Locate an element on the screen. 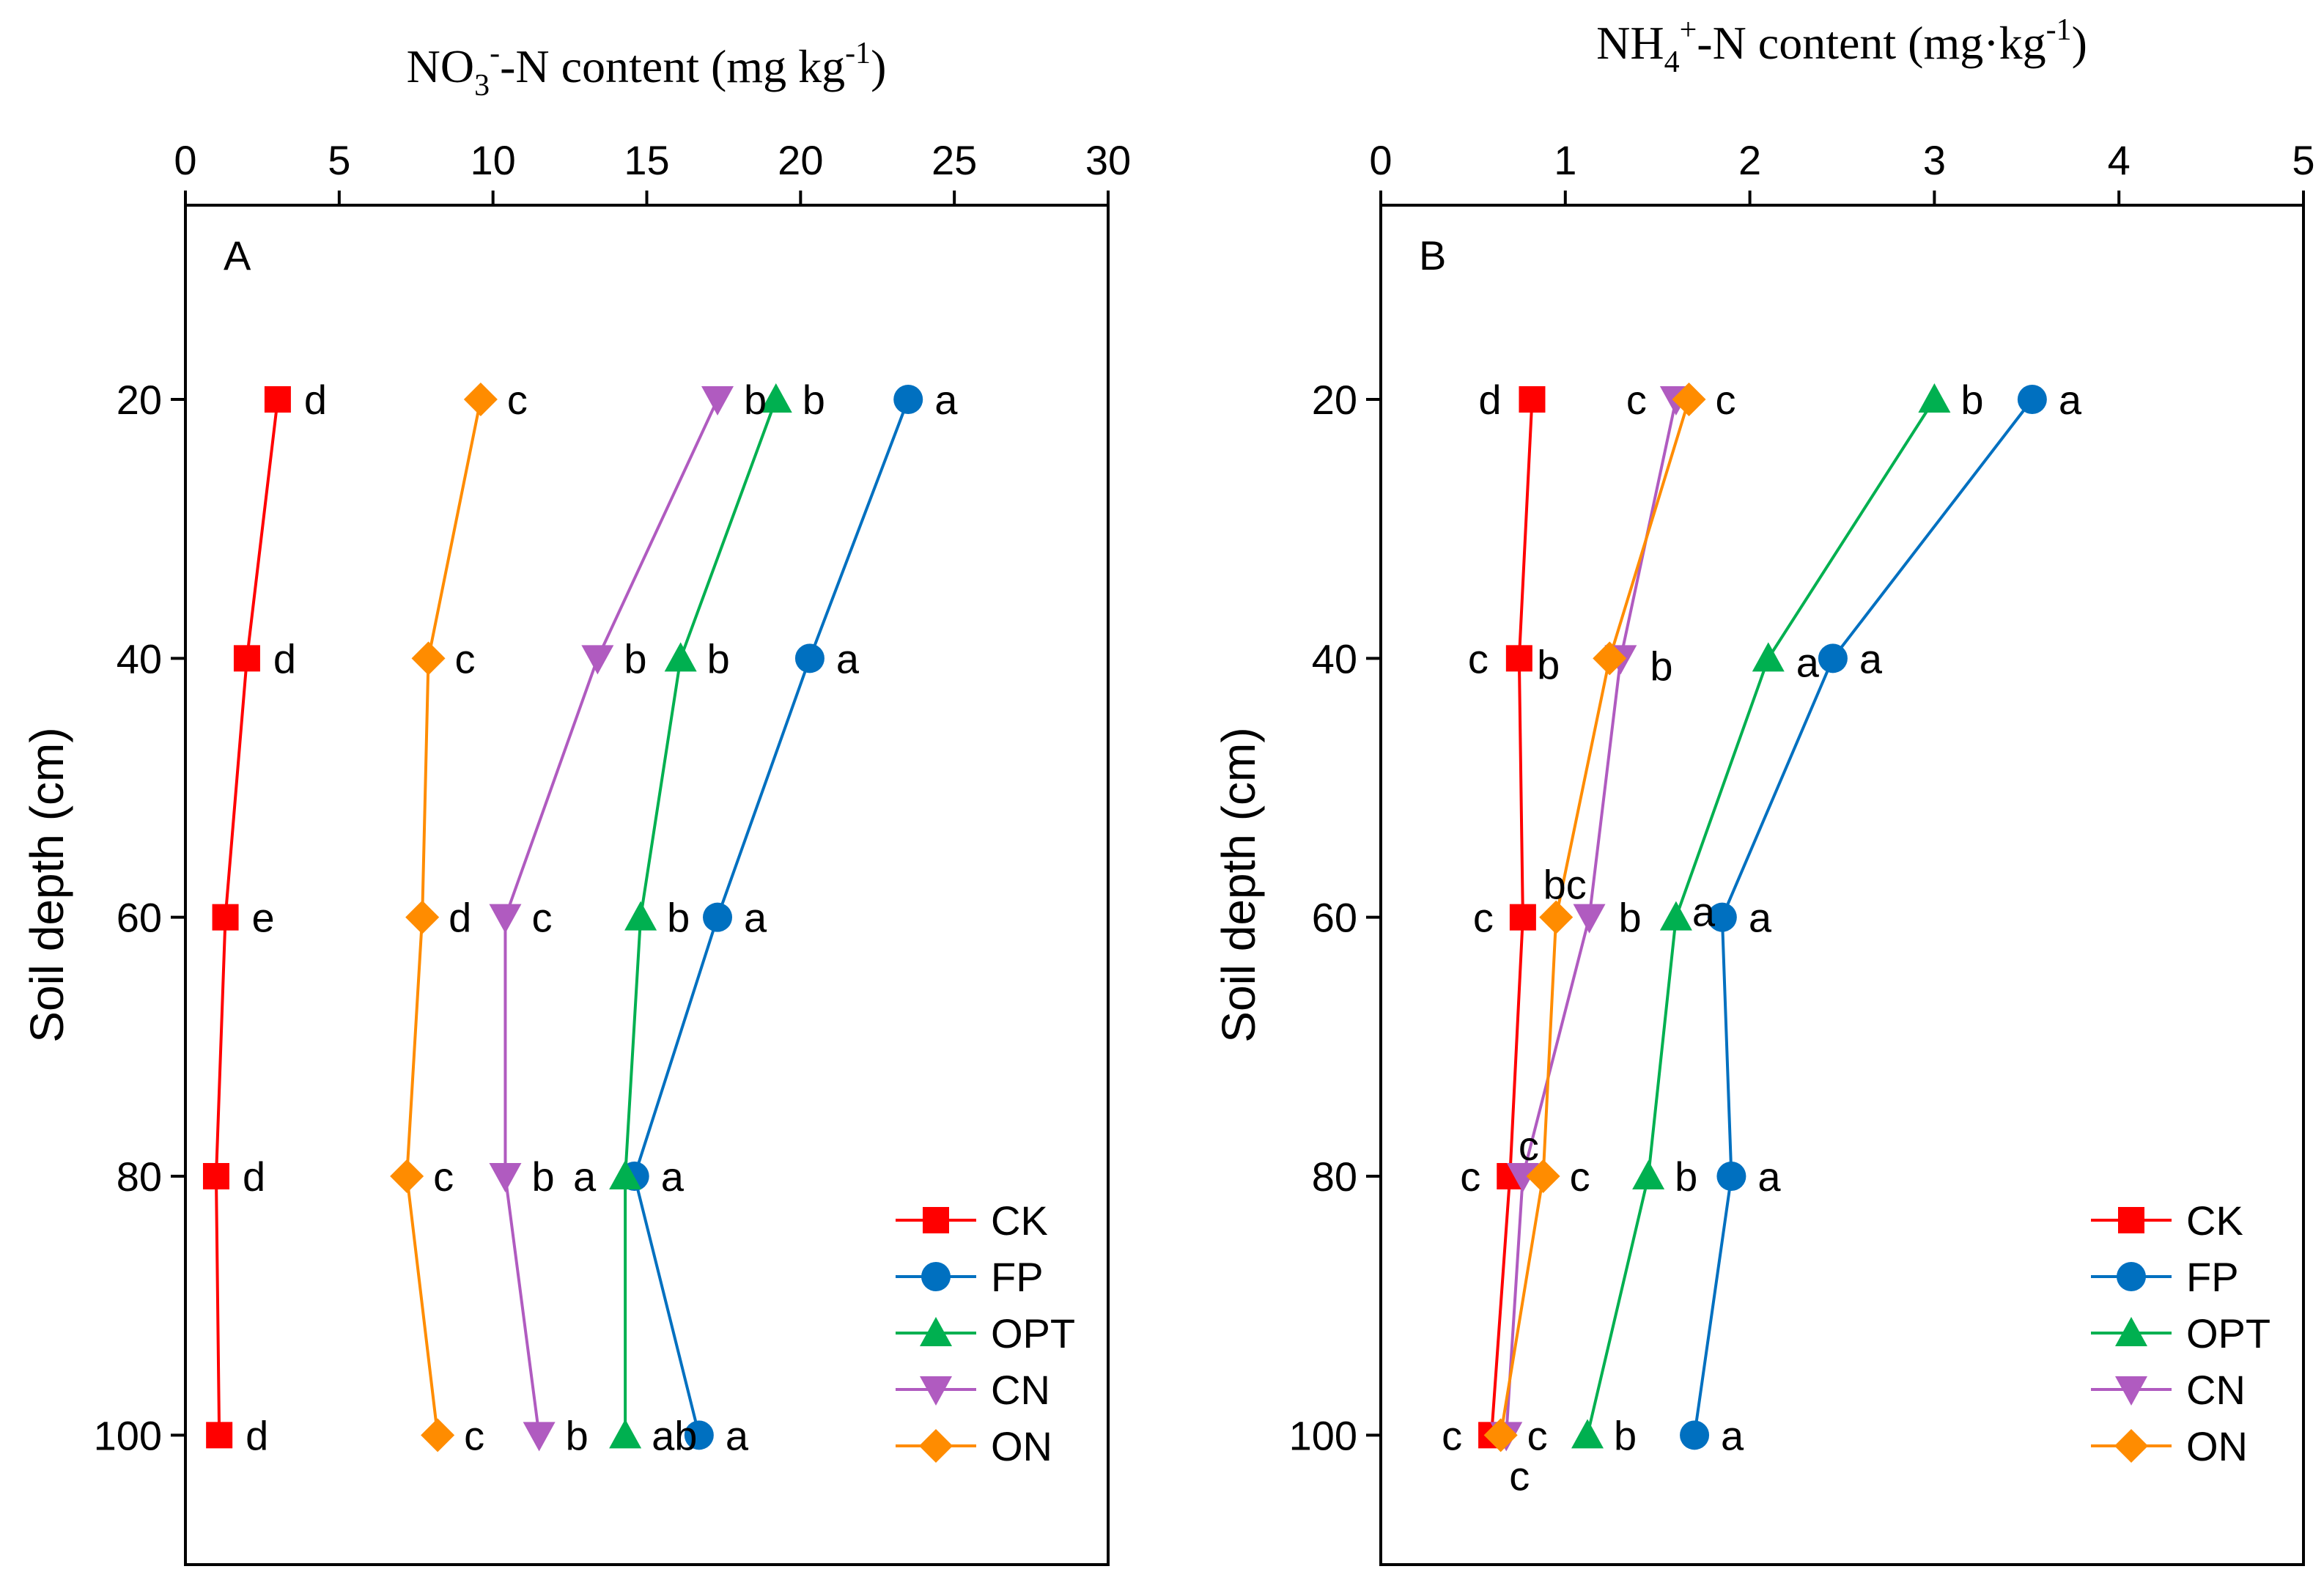 This screenshot has width=2324, height=1591. legend-marker-cn is located at coordinates (2131, 1391).